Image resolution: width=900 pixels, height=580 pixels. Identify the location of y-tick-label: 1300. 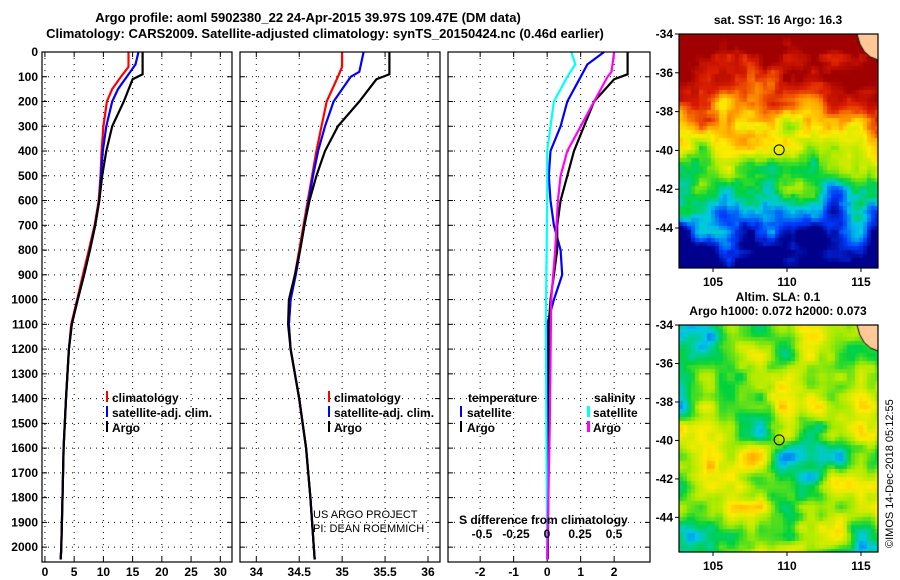
(24, 374).